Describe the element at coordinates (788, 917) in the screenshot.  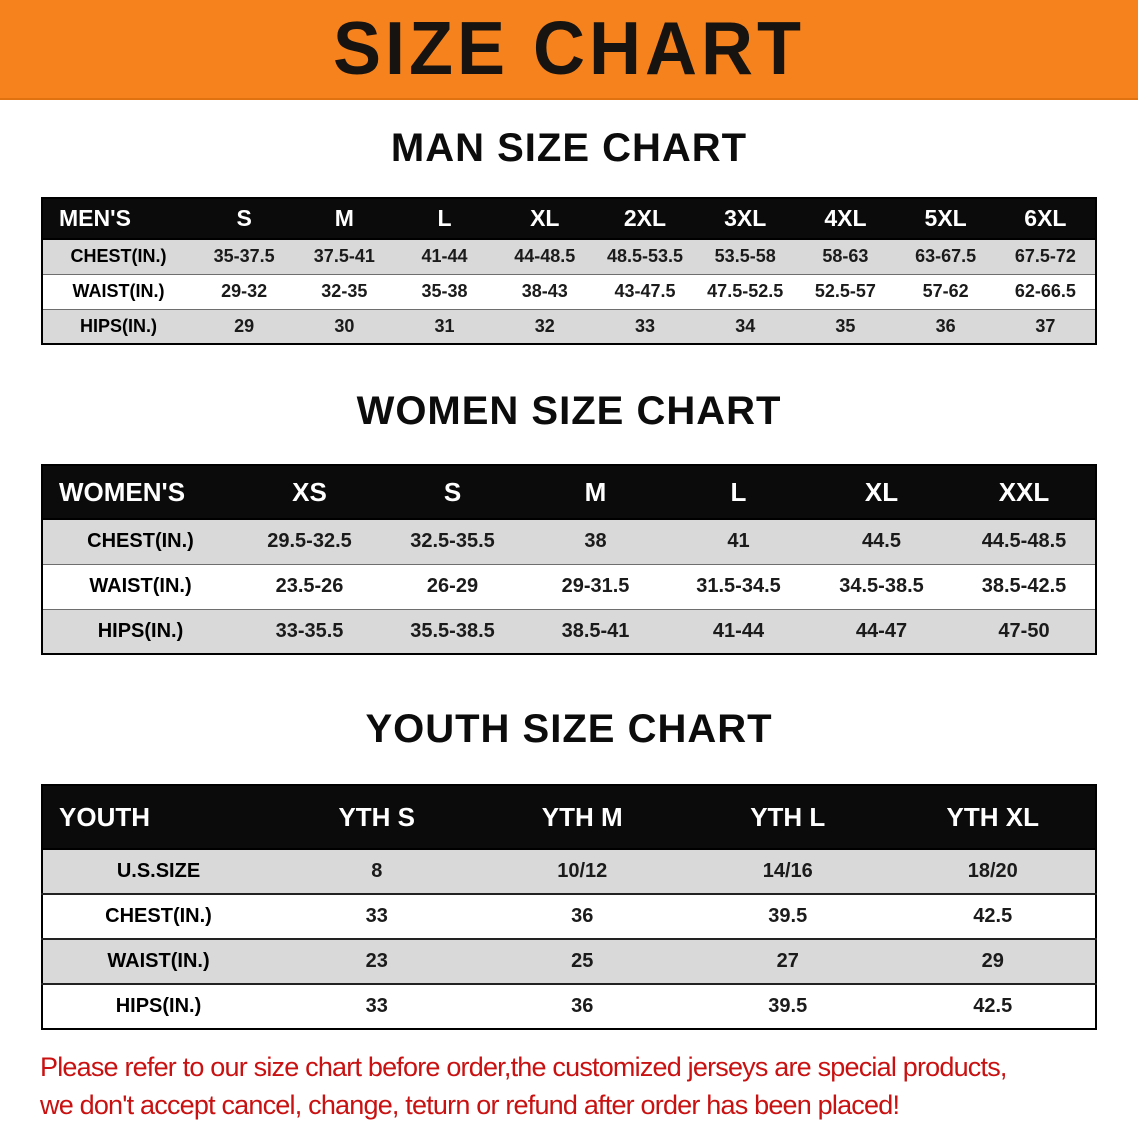
I see `size-value-cell: 39.5` at that location.